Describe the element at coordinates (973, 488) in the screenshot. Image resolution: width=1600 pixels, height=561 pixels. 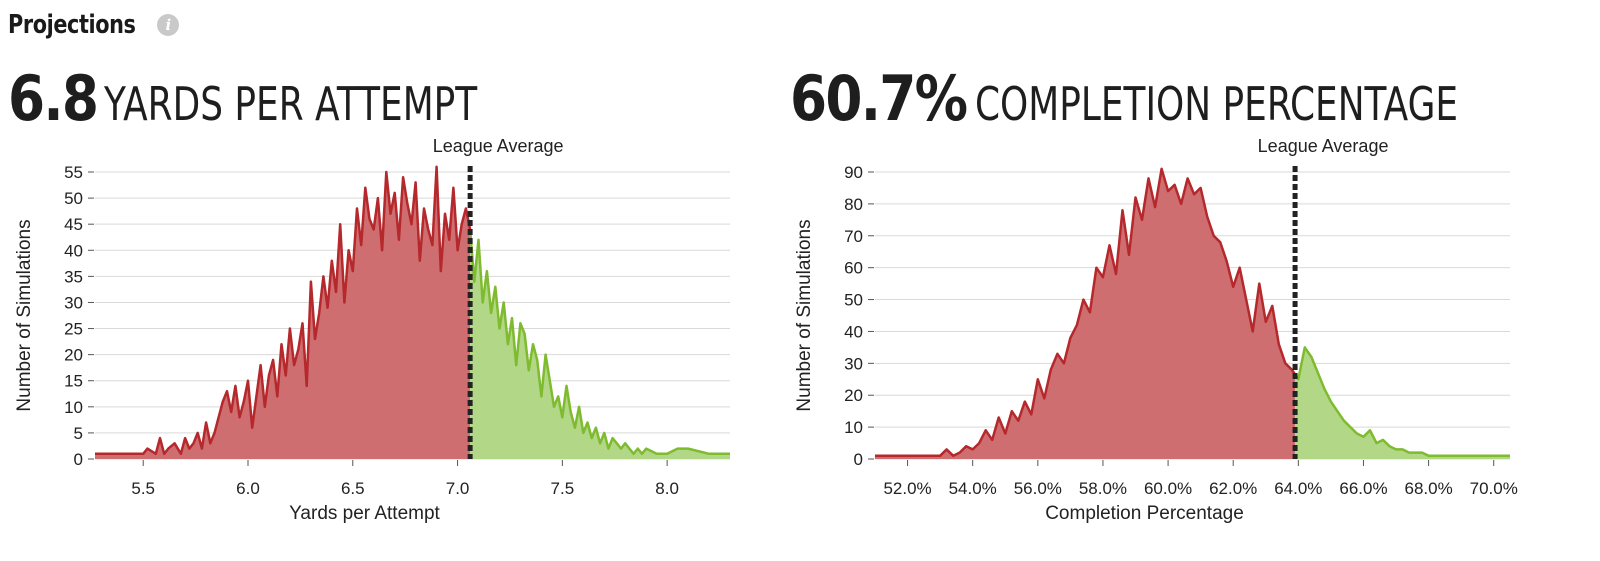
I see `x-tick-label: 54.0%` at that location.